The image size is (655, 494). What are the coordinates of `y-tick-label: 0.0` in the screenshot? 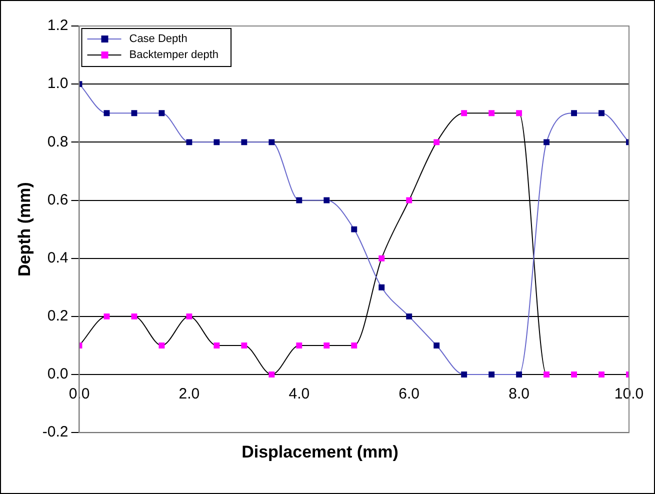 It's located at (57, 374).